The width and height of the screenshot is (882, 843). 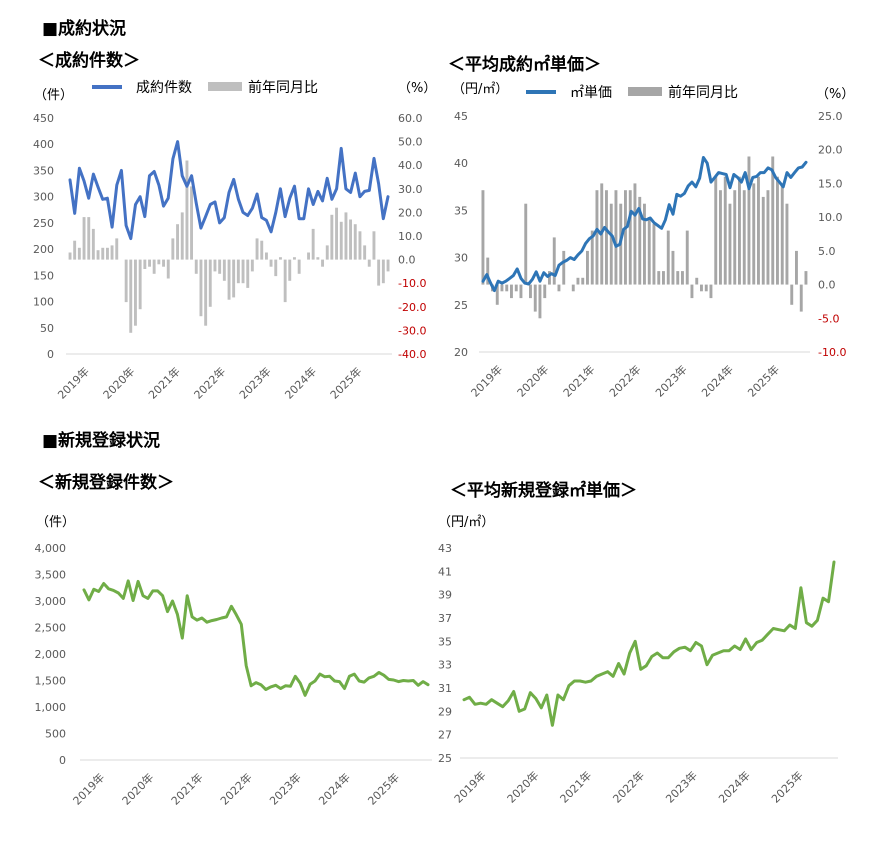 I want to click on y-tick-label: 2,500, so click(x=51, y=628).